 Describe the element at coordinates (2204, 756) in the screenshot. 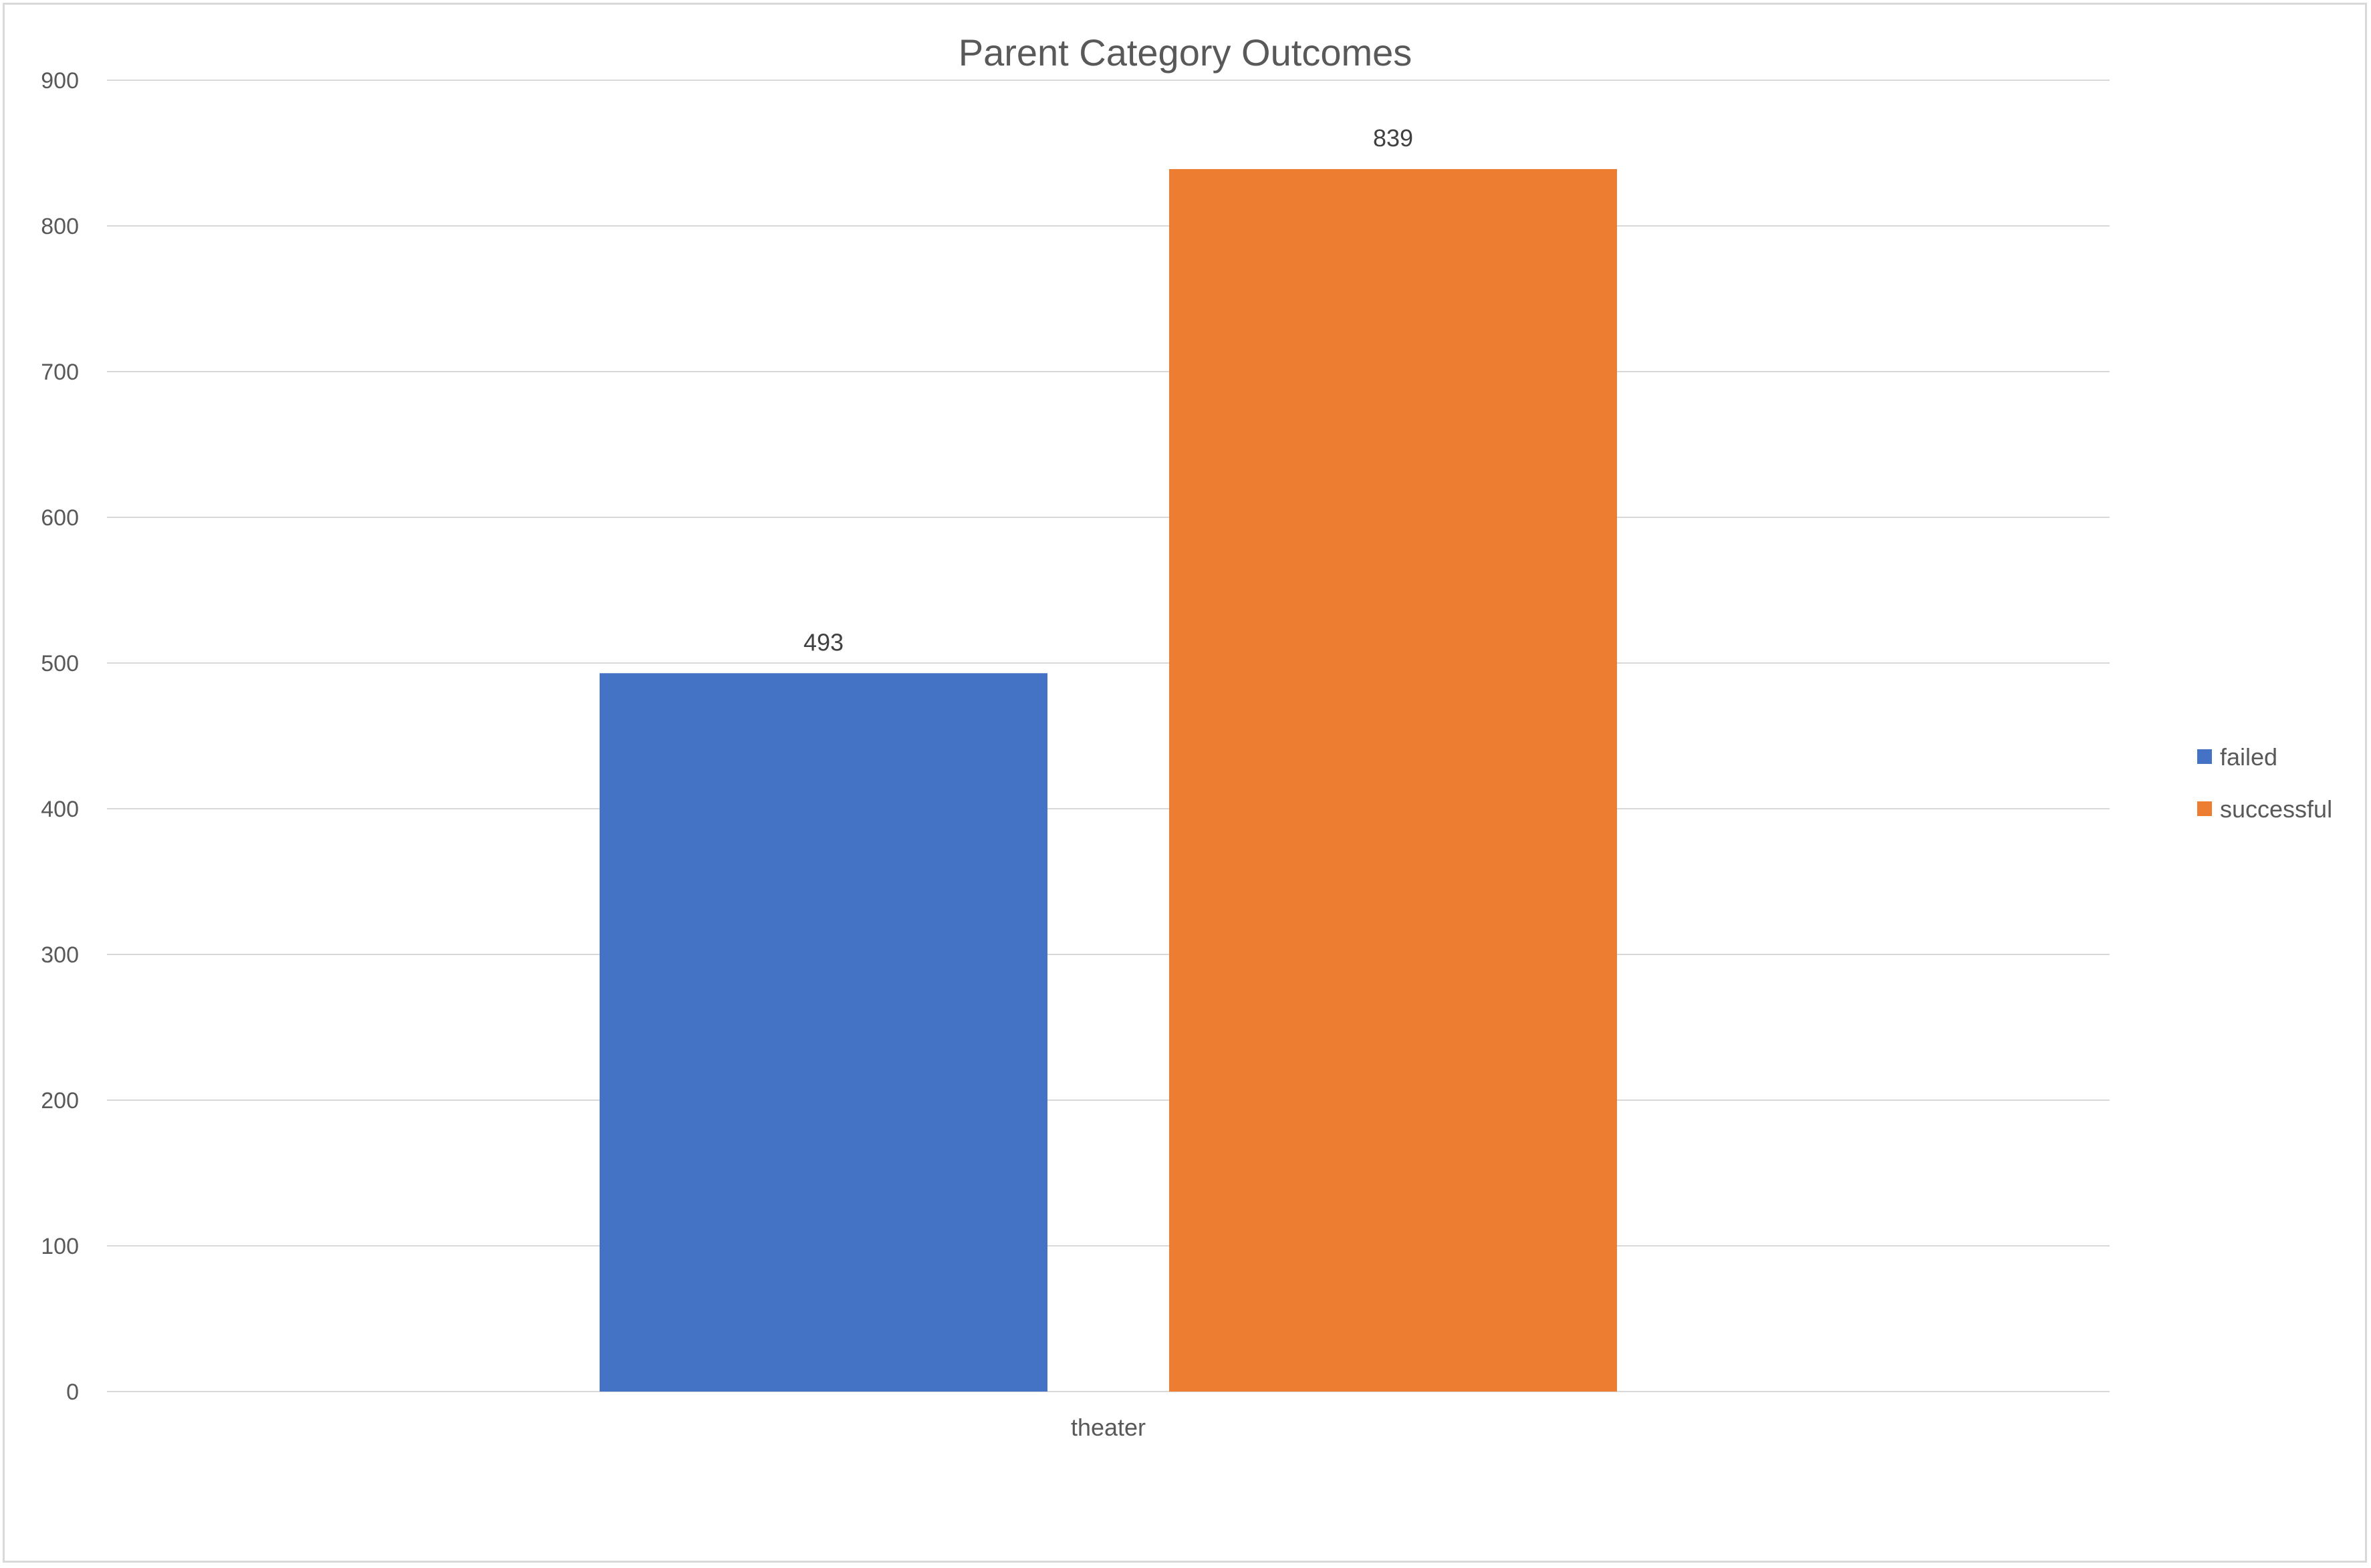

I see `legend-swatch-failed` at that location.